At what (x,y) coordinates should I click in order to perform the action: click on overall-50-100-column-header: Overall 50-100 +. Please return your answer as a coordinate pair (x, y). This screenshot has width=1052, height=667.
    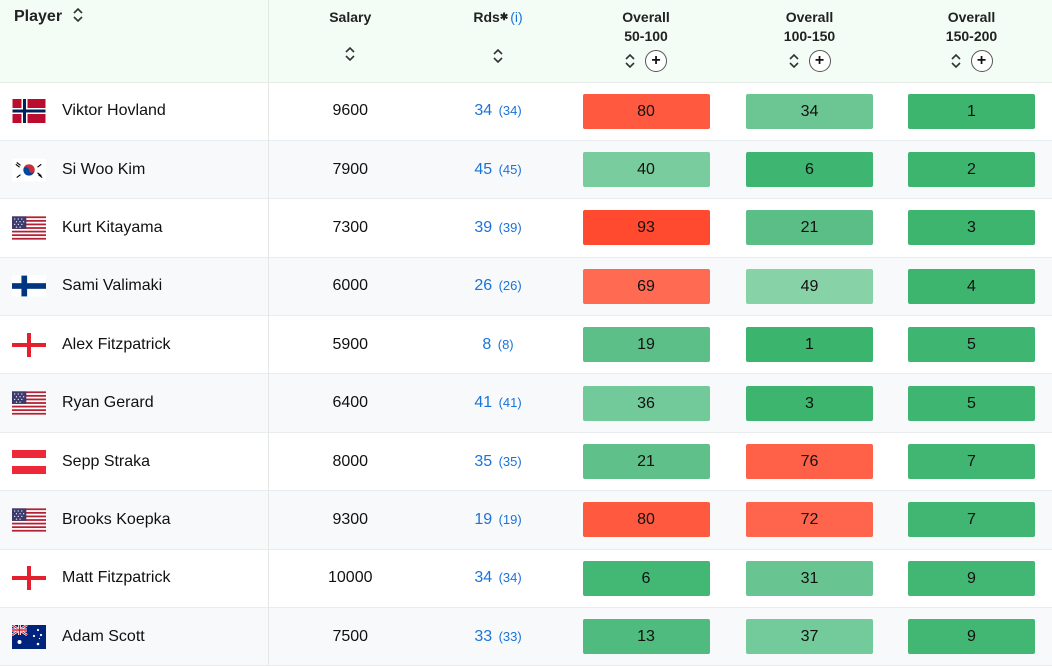
    Looking at the image, I should click on (646, 41).